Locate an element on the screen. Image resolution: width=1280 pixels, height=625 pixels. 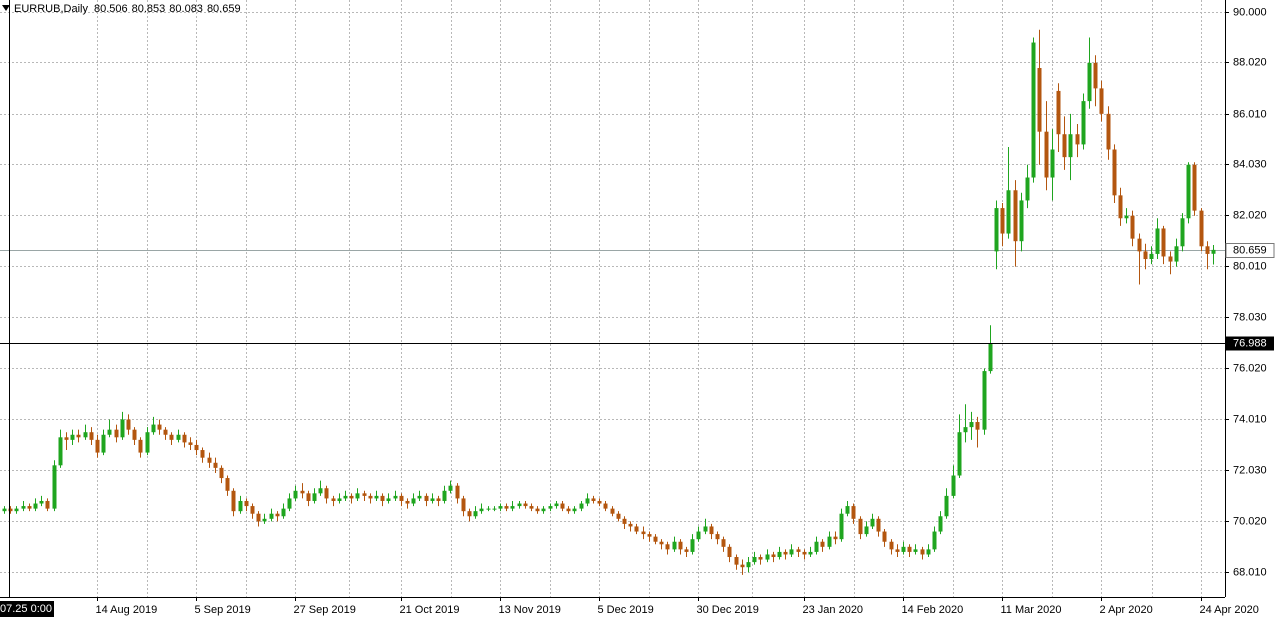
crosshair-time-box is located at coordinates (27, 609).